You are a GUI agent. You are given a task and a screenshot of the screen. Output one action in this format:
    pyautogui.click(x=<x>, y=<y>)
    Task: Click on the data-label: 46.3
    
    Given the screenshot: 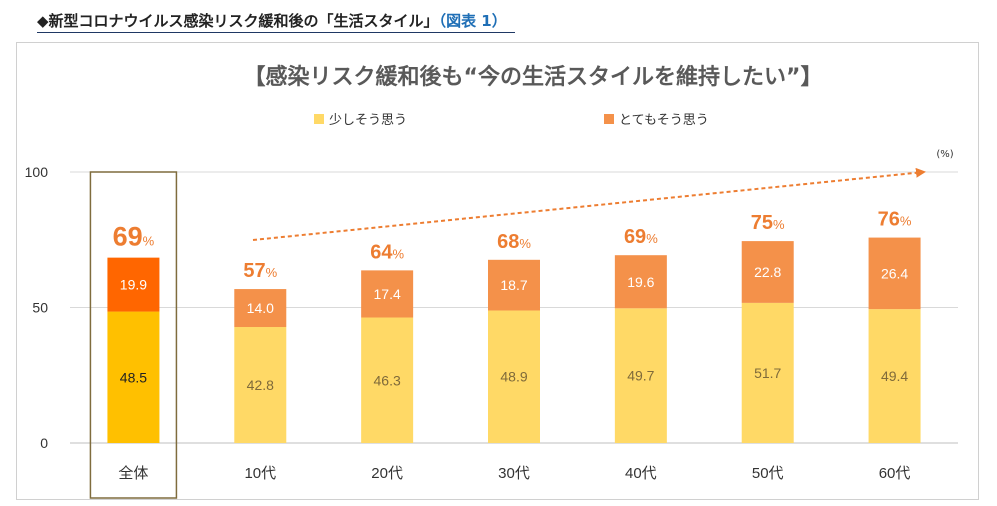 What is the action you would take?
    pyautogui.click(x=387, y=380)
    